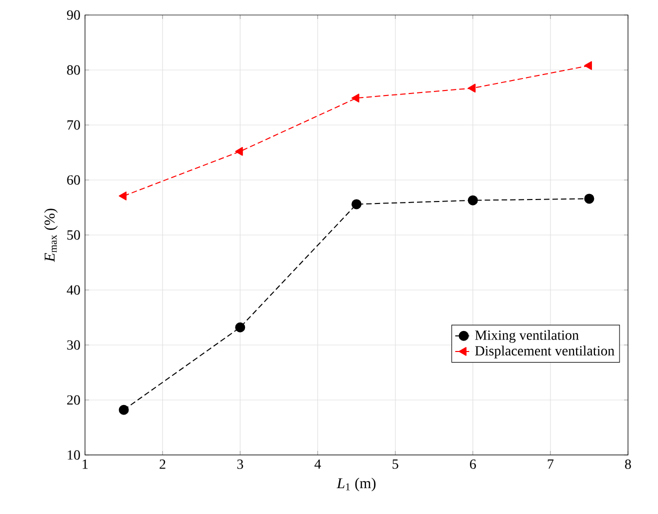  What do you see at coordinates (163, 464) in the screenshot?
I see `x-tick-label: 2` at bounding box center [163, 464].